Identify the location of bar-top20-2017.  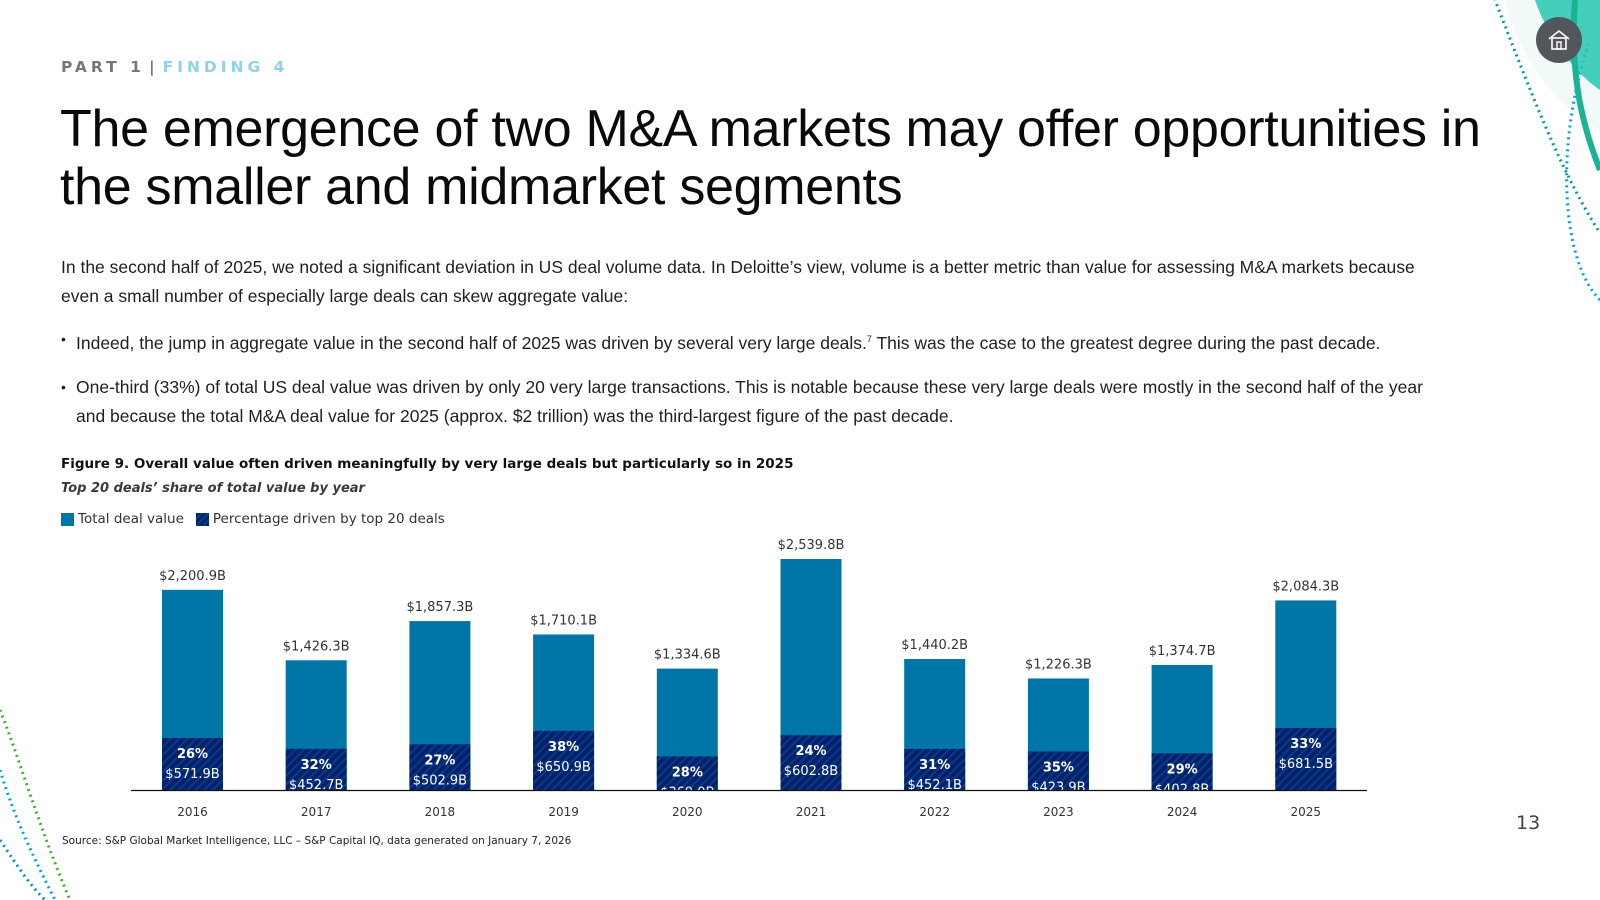
(316, 769).